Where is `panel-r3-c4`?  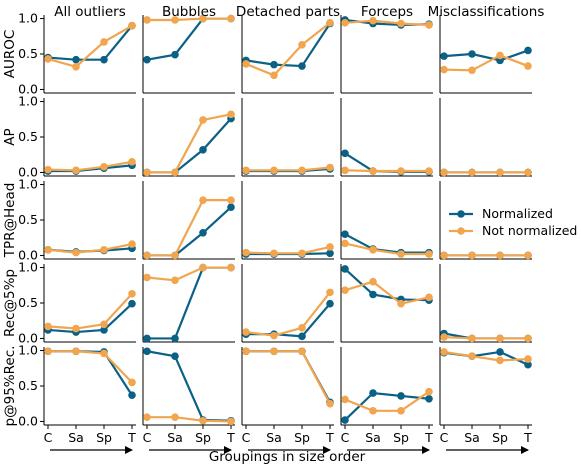
panel-r3-c4 is located at coordinates (386, 220).